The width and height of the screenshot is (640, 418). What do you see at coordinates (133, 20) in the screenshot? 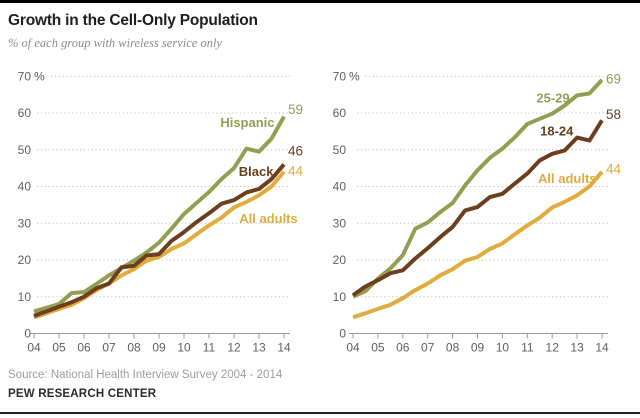
I see `page-title: Growth in the Cell-Only Population` at bounding box center [133, 20].